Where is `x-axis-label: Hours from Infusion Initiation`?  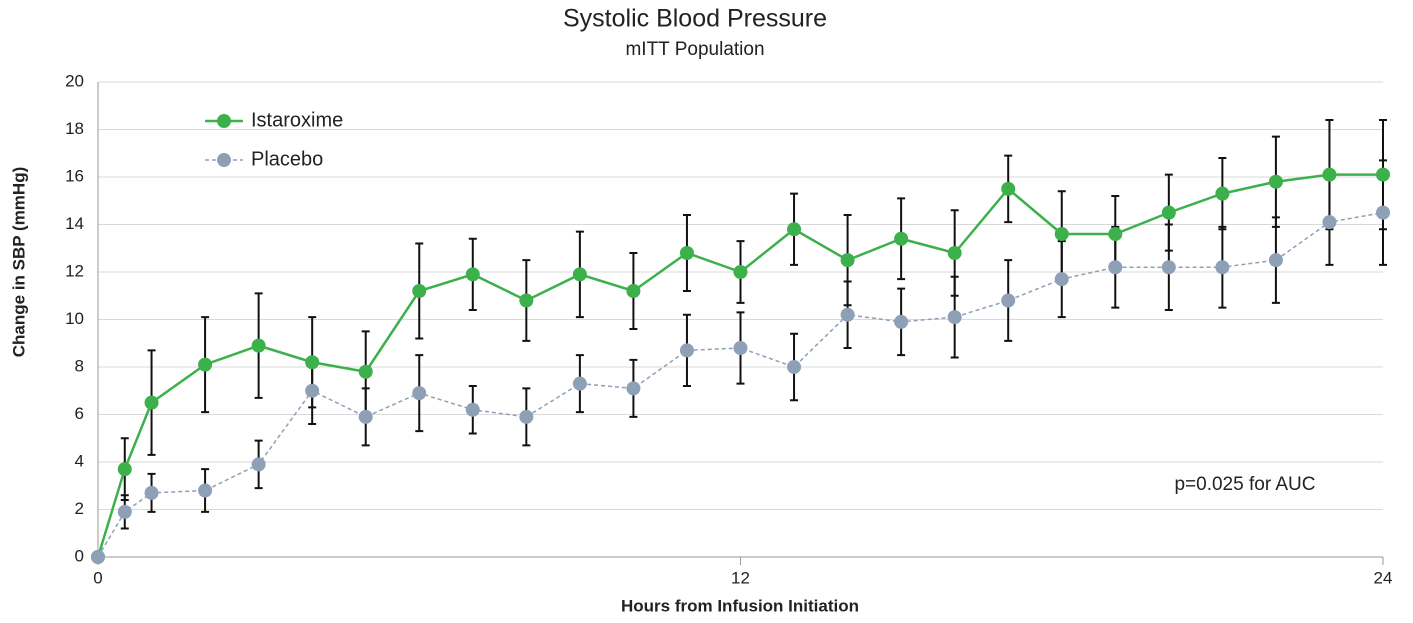 x-axis-label: Hours from Infusion Initiation is located at coordinates (740, 605).